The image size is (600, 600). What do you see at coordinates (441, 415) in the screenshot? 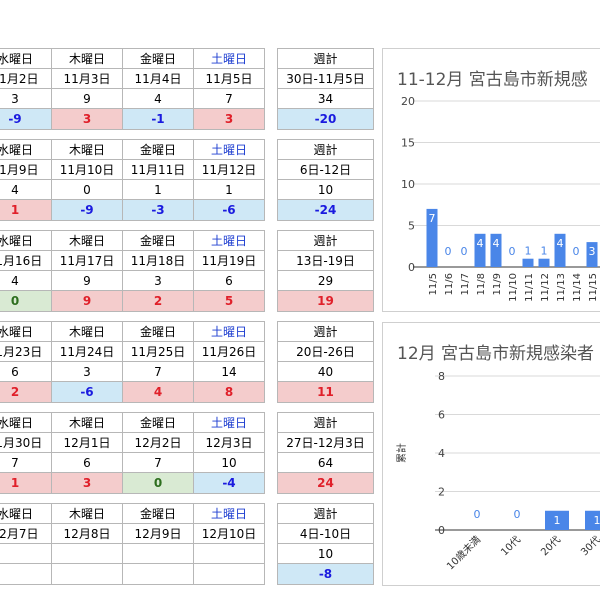
I see `y-tick-label: 6` at bounding box center [441, 415].